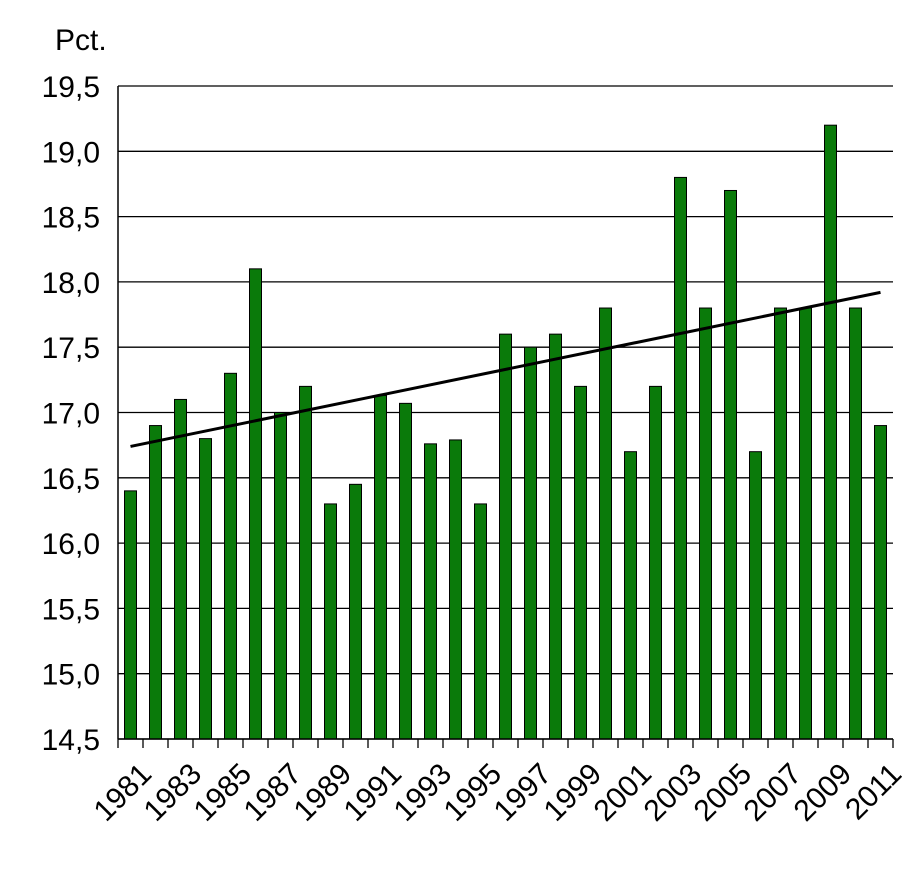  What do you see at coordinates (823, 792) in the screenshot?
I see `x-tick-label: 2009` at bounding box center [823, 792].